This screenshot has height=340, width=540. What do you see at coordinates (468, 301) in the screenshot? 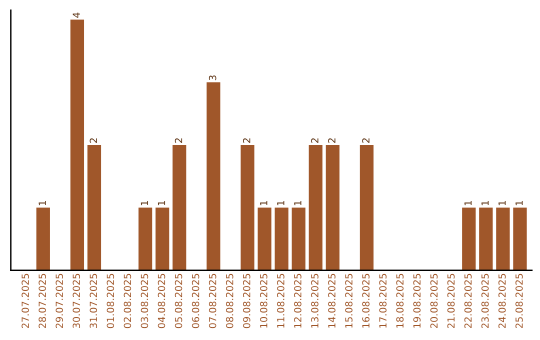
I see `x-tick-label: 22.08.2025` at bounding box center [468, 301].